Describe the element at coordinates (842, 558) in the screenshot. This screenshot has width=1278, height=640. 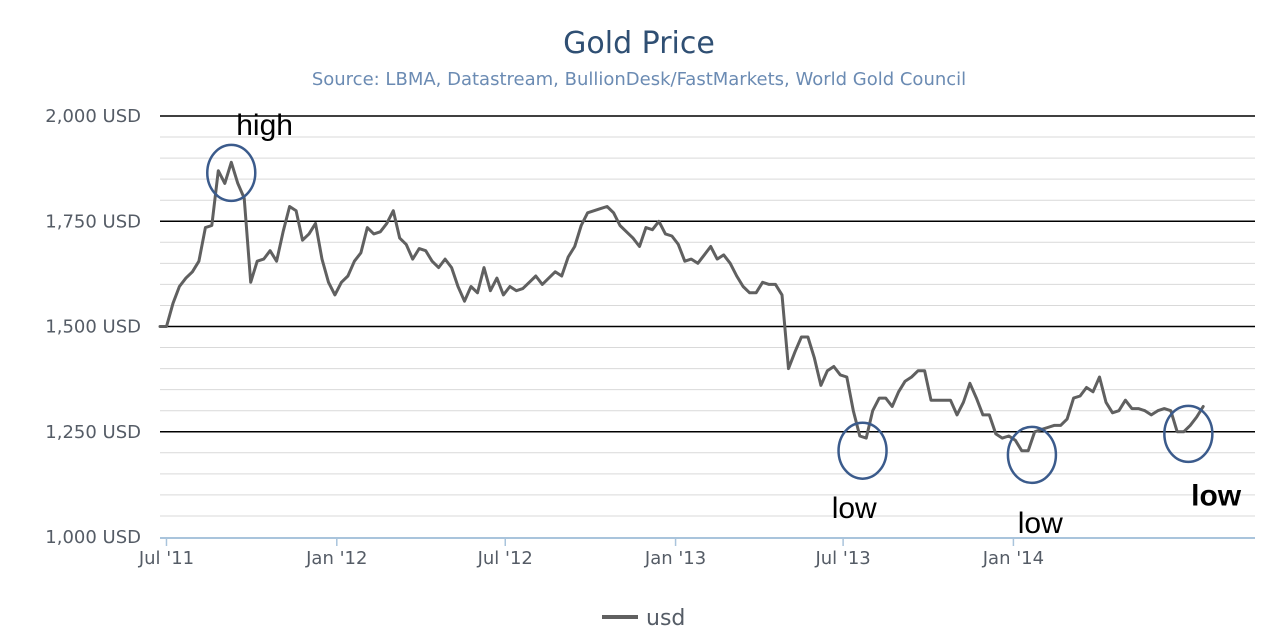
I see `x-tick-label: Jul '13` at that location.